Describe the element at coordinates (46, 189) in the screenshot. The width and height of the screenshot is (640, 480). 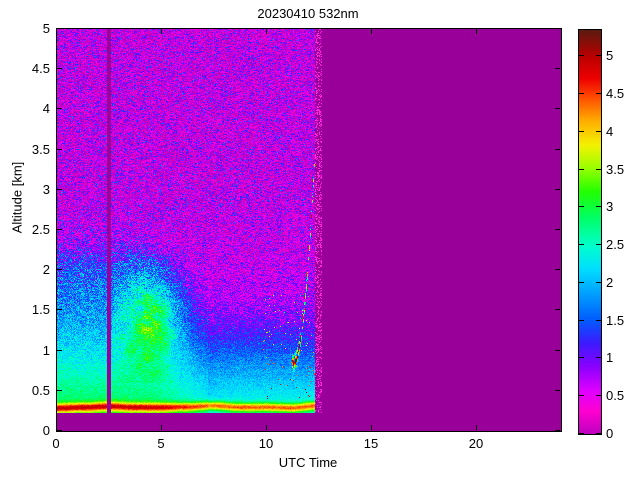
I see `y-tick-label: 3` at that location.